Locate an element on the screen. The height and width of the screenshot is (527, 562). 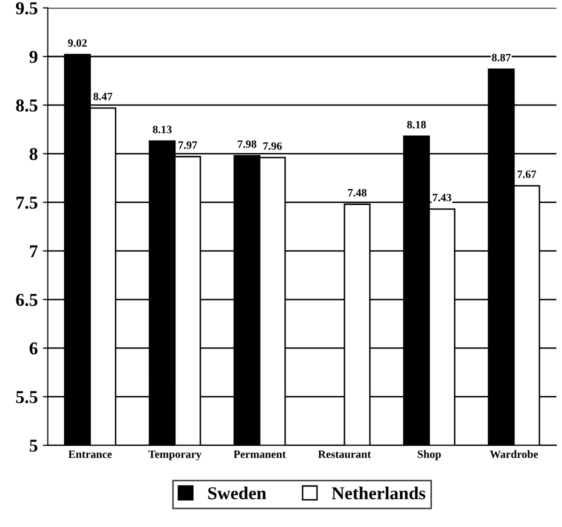
data-label: 7.67 is located at coordinates (527, 174).